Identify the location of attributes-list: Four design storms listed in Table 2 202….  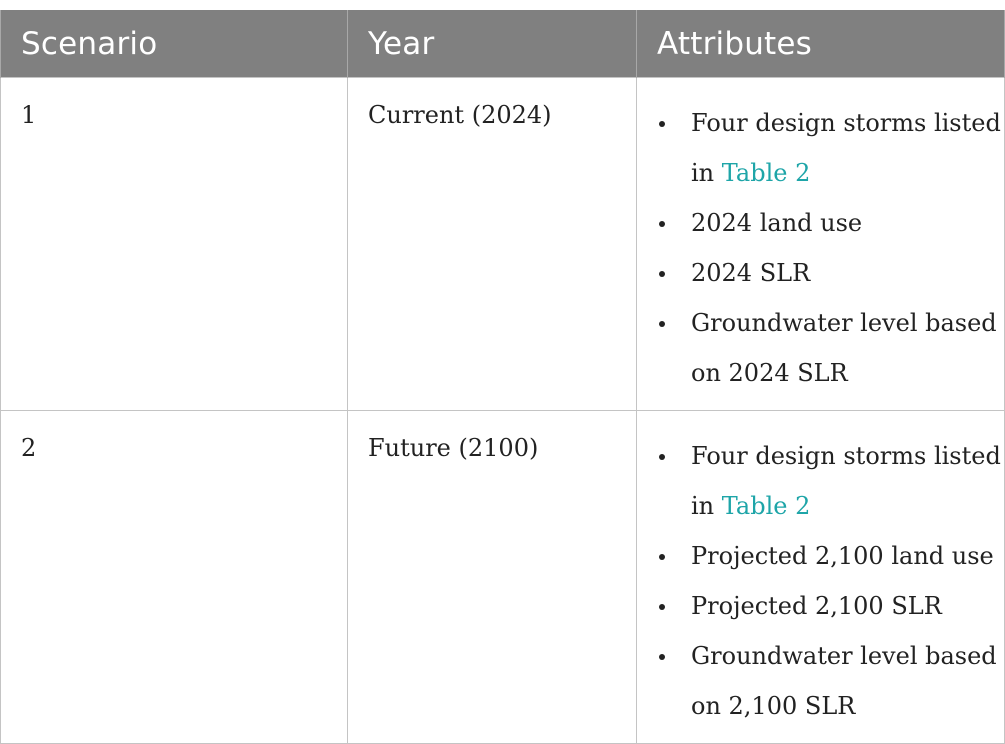
(820, 248).